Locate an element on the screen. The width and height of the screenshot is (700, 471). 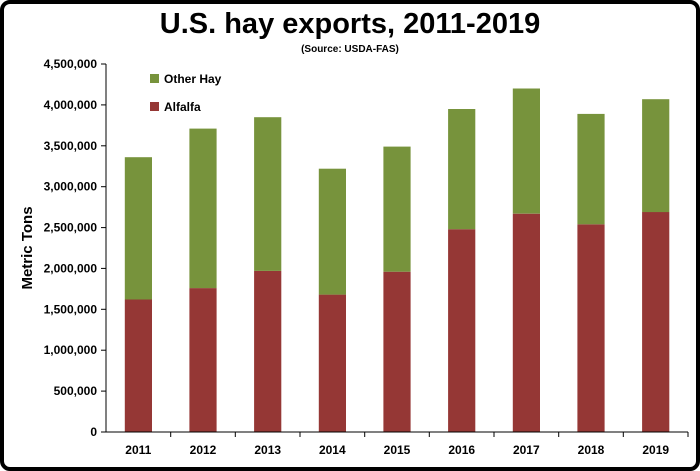
x-tick-label: 2015 is located at coordinates (397, 450).